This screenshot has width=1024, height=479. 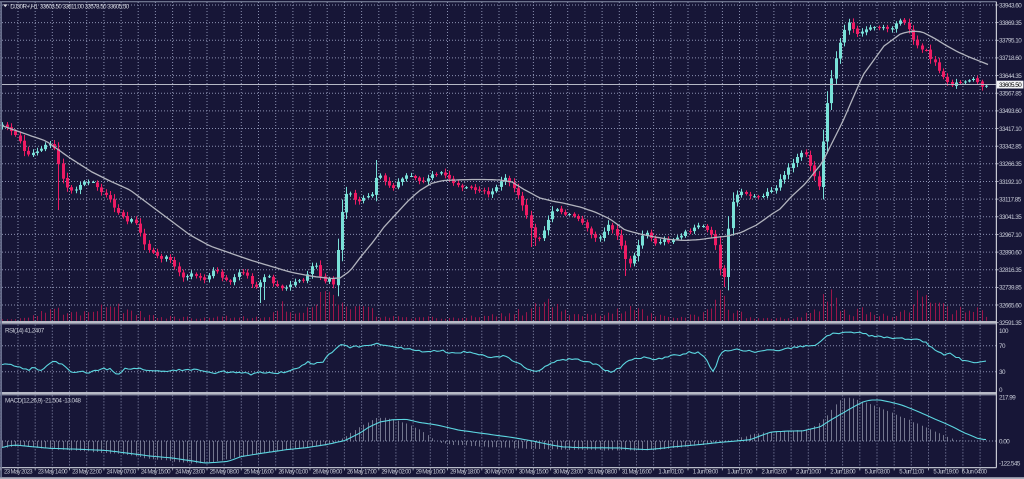 I want to click on svg-text: 32890.60, so click(x=1010, y=252).